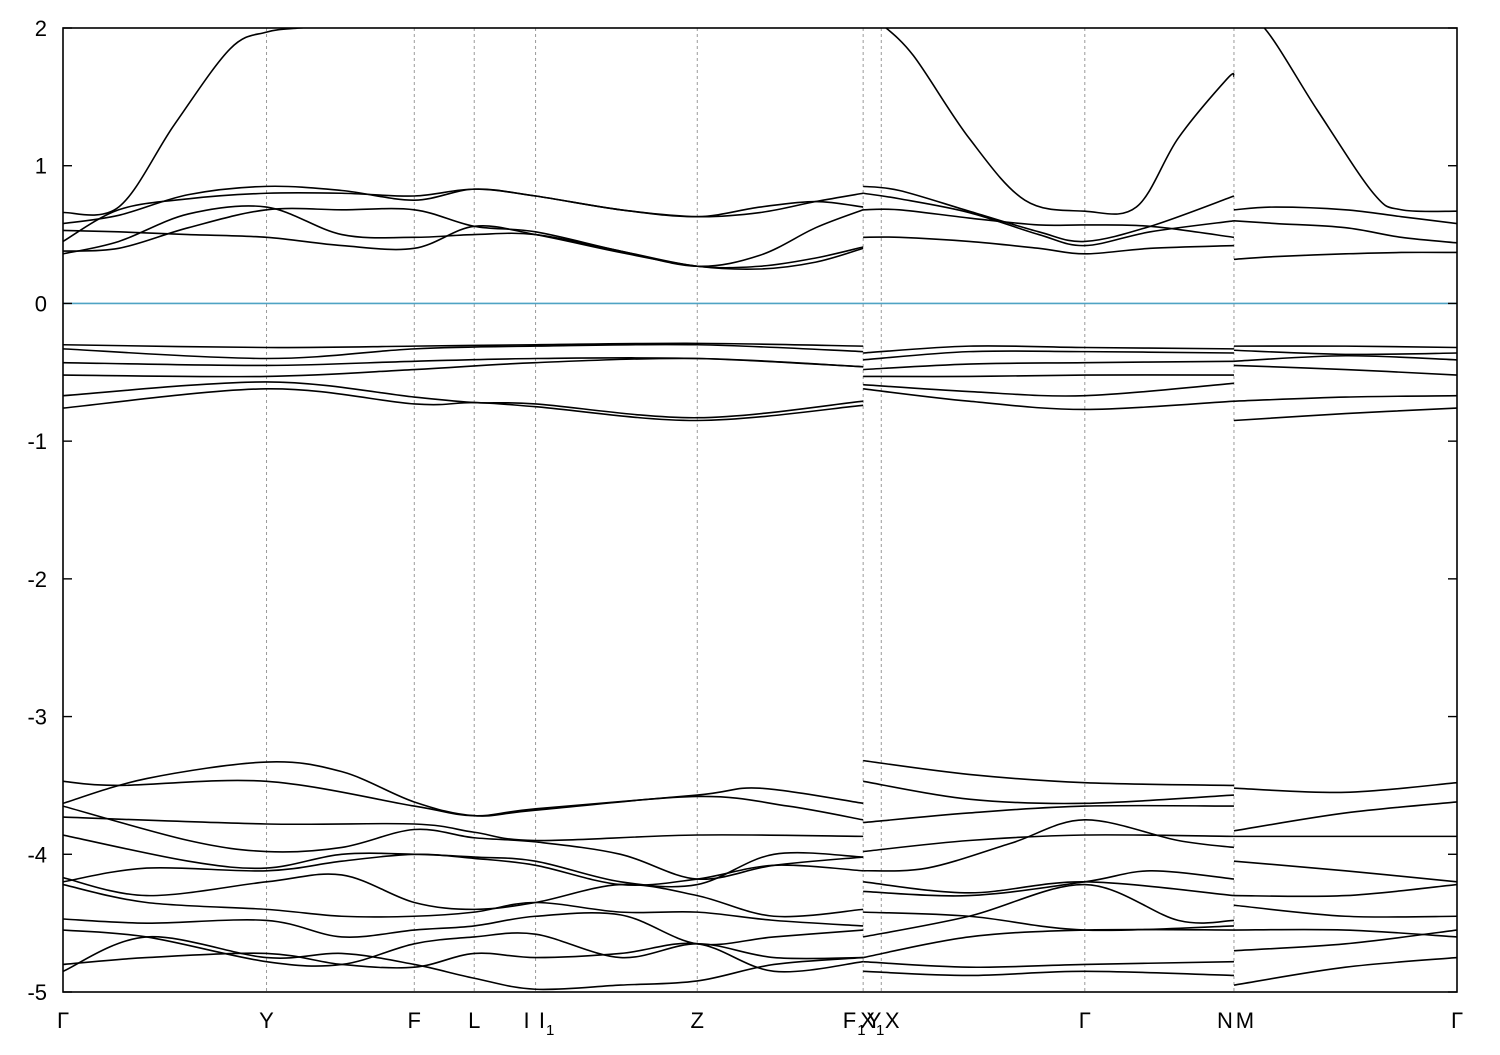 The height and width of the screenshot is (1055, 1500). Describe the element at coordinates (41, 303) in the screenshot. I see `y-tick-label: 0` at that location.